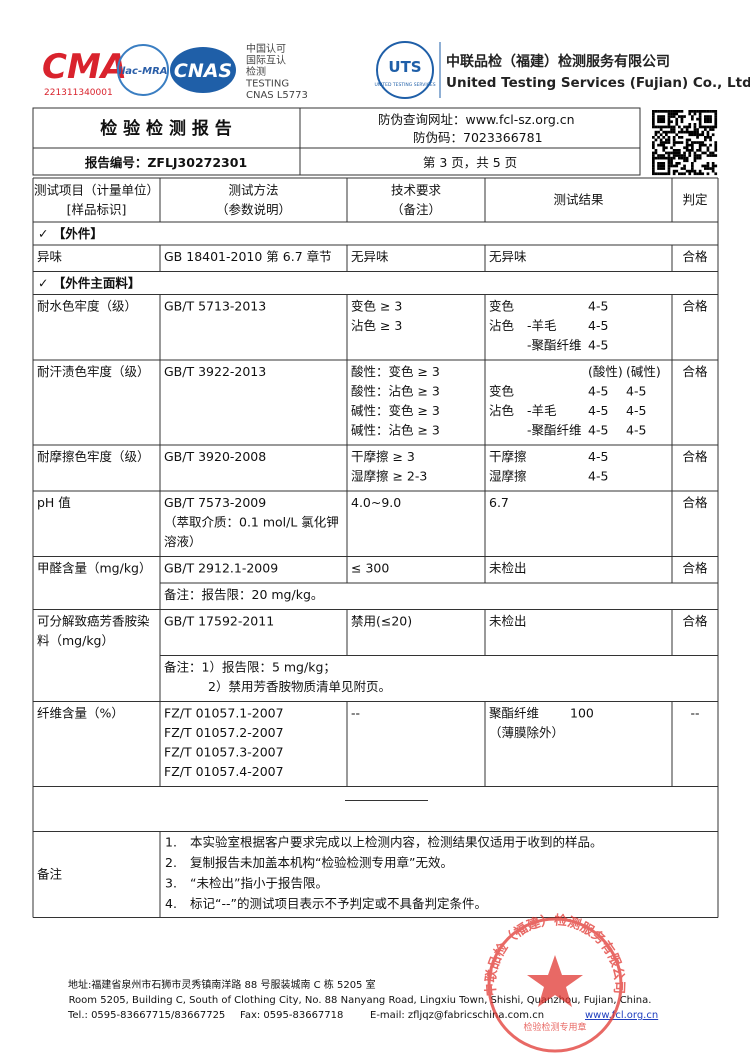  What do you see at coordinates (215, 306) in the screenshot?
I see `test-method: GB/T 5713-2013` at bounding box center [215, 306].